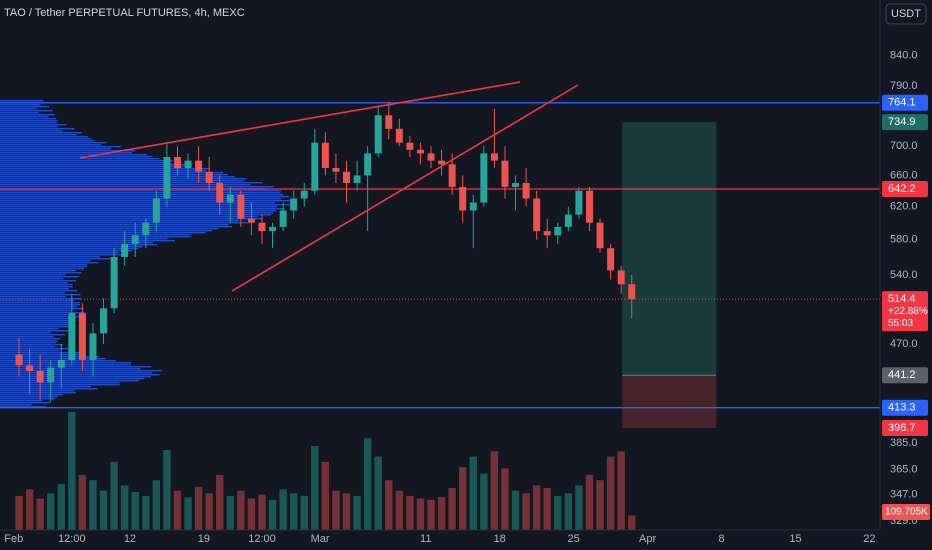 Image resolution: width=932 pixels, height=550 pixels. What do you see at coordinates (904, 56) in the screenshot?
I see `y-tick-label: 840.0` at bounding box center [904, 56].